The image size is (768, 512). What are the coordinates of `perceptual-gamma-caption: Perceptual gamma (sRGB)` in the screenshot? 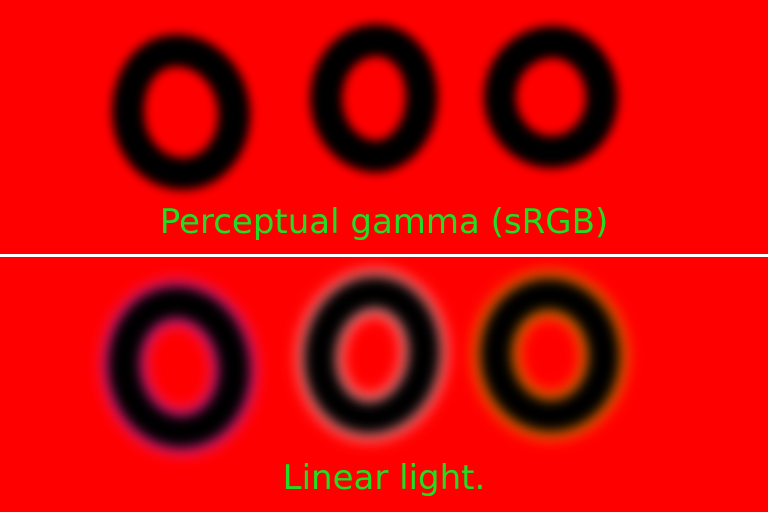 It's located at (384, 222).